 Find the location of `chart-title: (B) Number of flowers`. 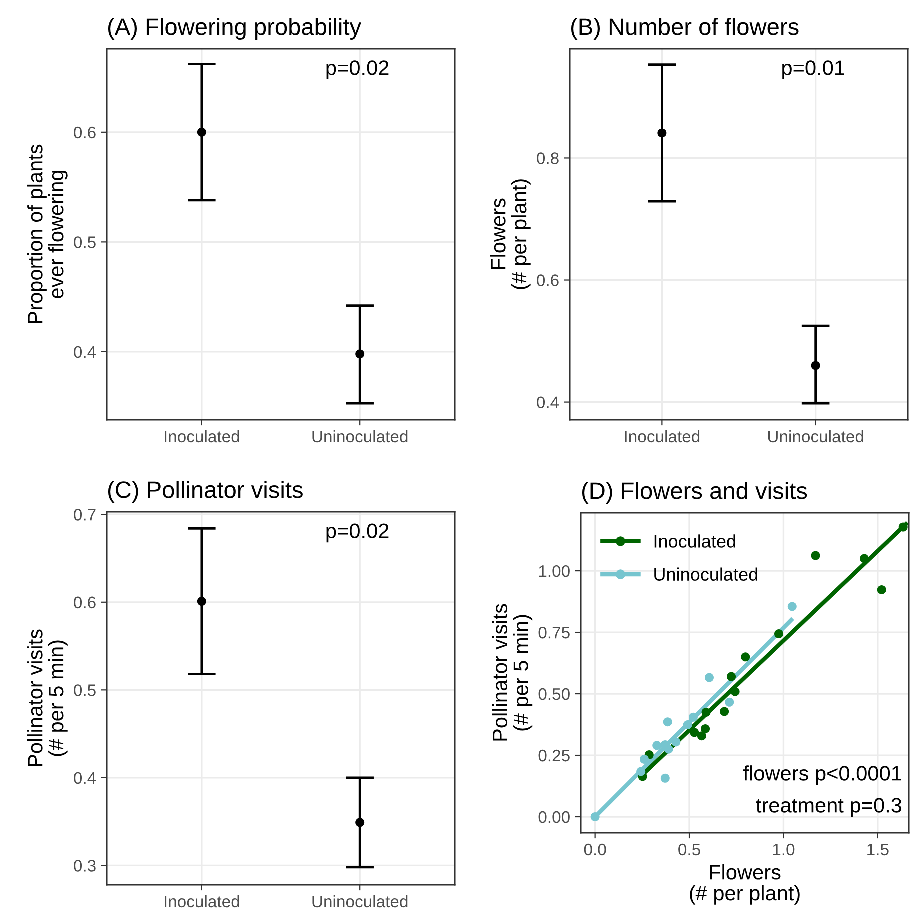

chart-title: (B) Number of flowers is located at coordinates (685, 29).